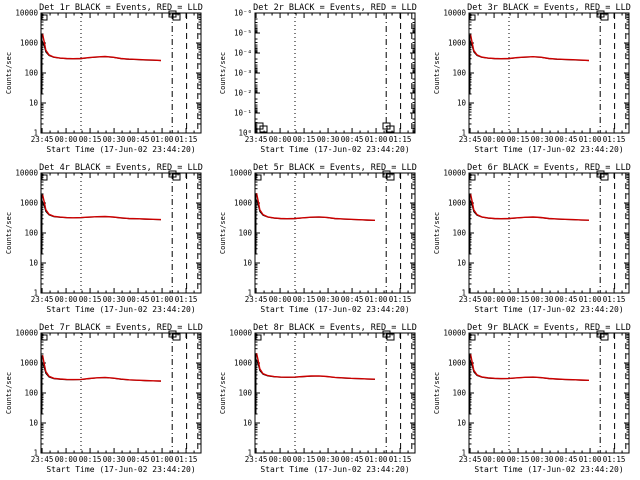 The height and width of the screenshot is (480, 640). Describe the element at coordinates (549, 328) in the screenshot. I see `panel-title: Det 9r BLACK = Events, RED = LLD` at that location.